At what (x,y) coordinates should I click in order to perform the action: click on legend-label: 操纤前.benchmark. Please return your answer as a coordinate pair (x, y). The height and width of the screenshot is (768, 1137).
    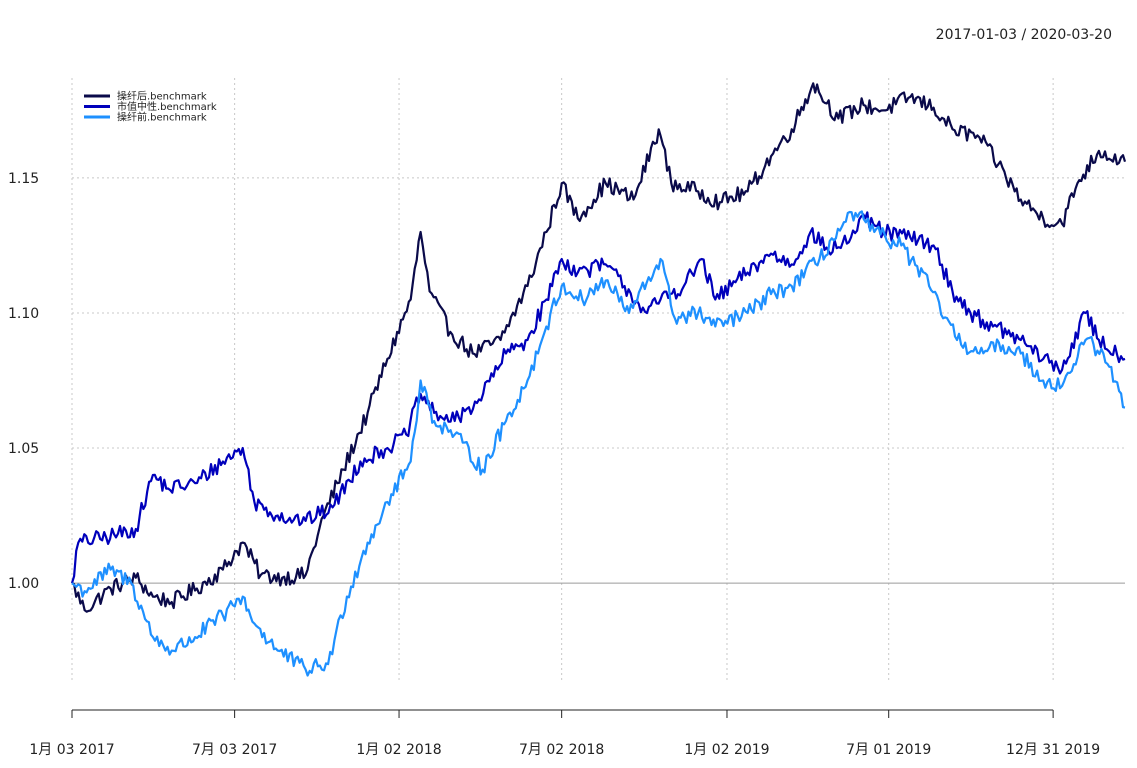
    Looking at the image, I should click on (162, 117).